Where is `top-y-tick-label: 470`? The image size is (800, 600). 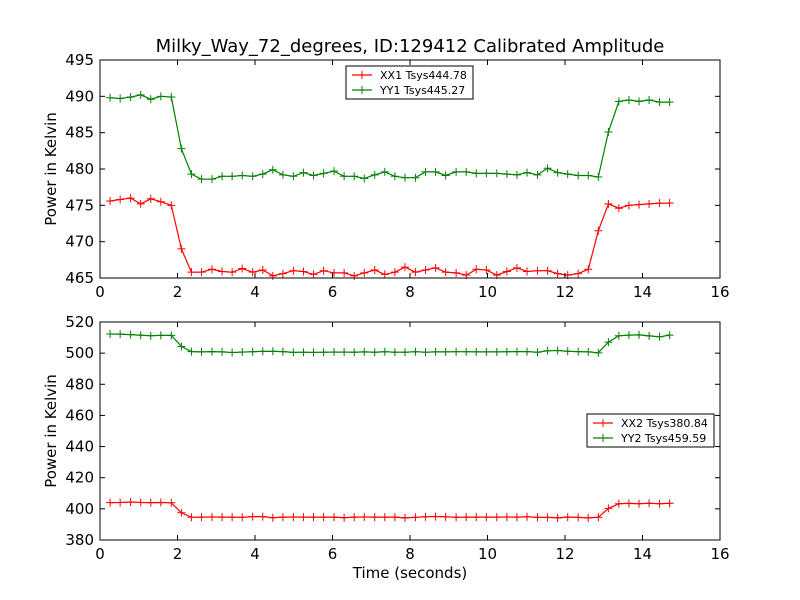
top-y-tick-label: 470 is located at coordinates (79, 242).